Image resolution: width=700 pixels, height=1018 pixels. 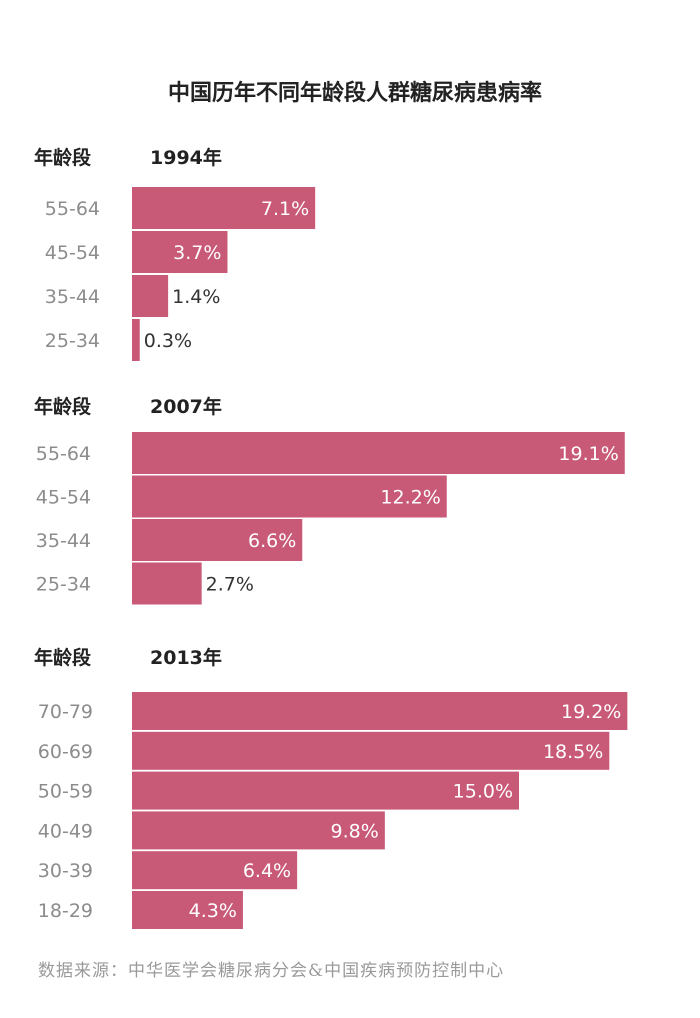 What do you see at coordinates (186, 406) in the screenshot?
I see `panel-year: 2007年` at bounding box center [186, 406].